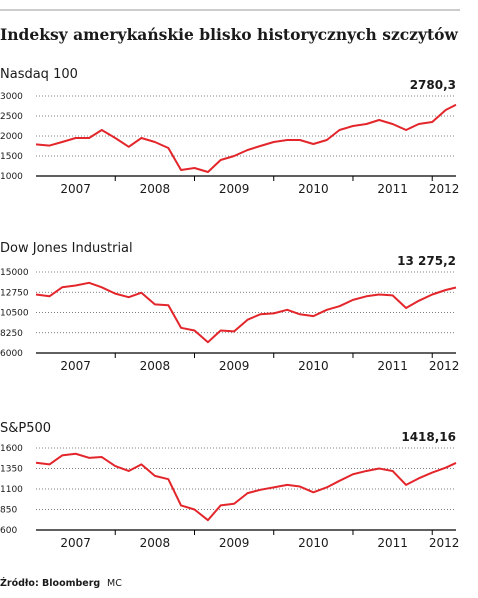  Describe the element at coordinates (8, 531) in the screenshot. I see `y-tick-label: 600` at that location.